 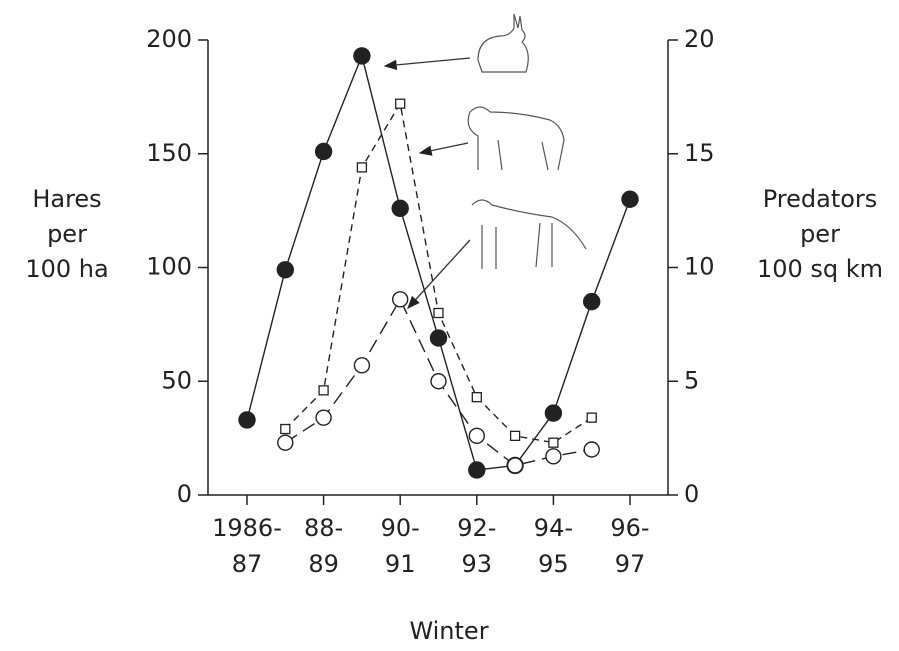 I want to click on y-tick-label: 150, so click(x=169, y=153).